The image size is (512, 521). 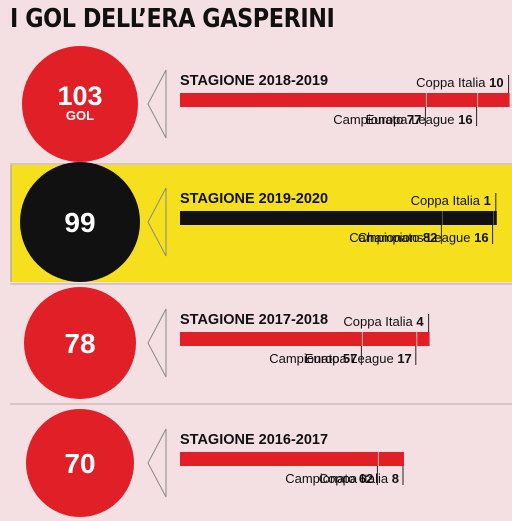 I want to click on total-value: 99, so click(x=79, y=222).